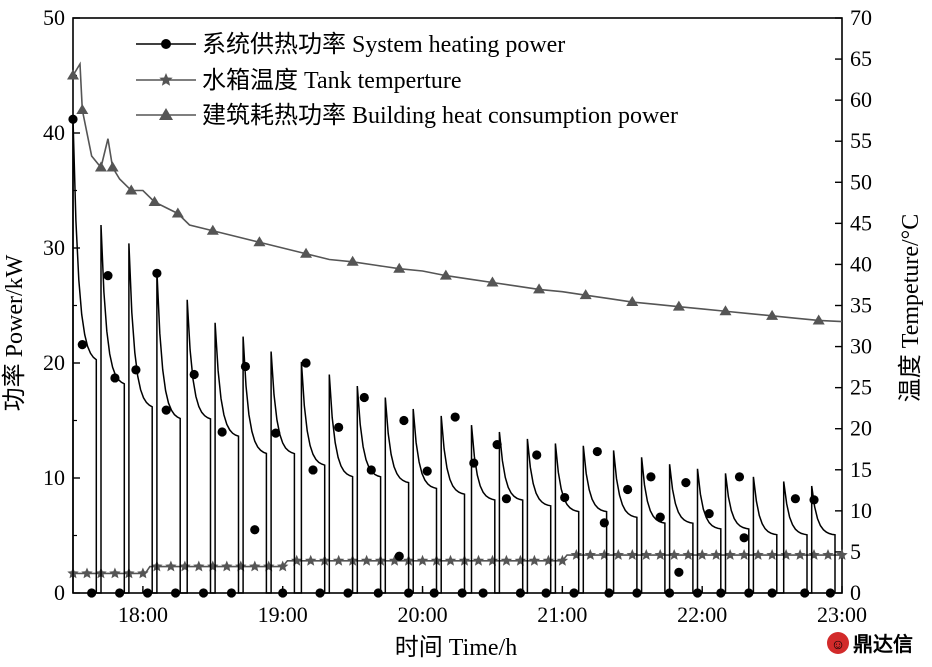 The height and width of the screenshot is (667, 932). What do you see at coordinates (861, 346) in the screenshot?
I see `right-y-tick-label: 30` at bounding box center [861, 346].